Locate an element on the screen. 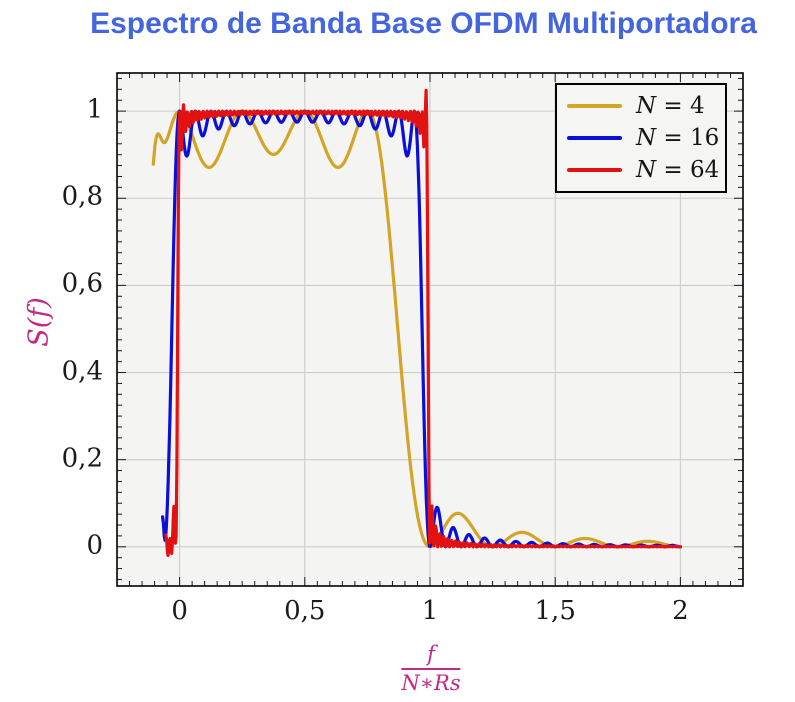 The image size is (795, 702). legend-label: N = 4 is located at coordinates (670, 106).